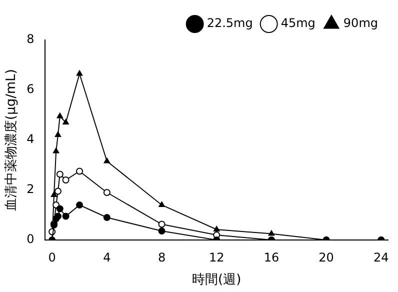  Describe the element at coordinates (298, 23) in the screenshot. I see `legend-label: 45mg` at that location.